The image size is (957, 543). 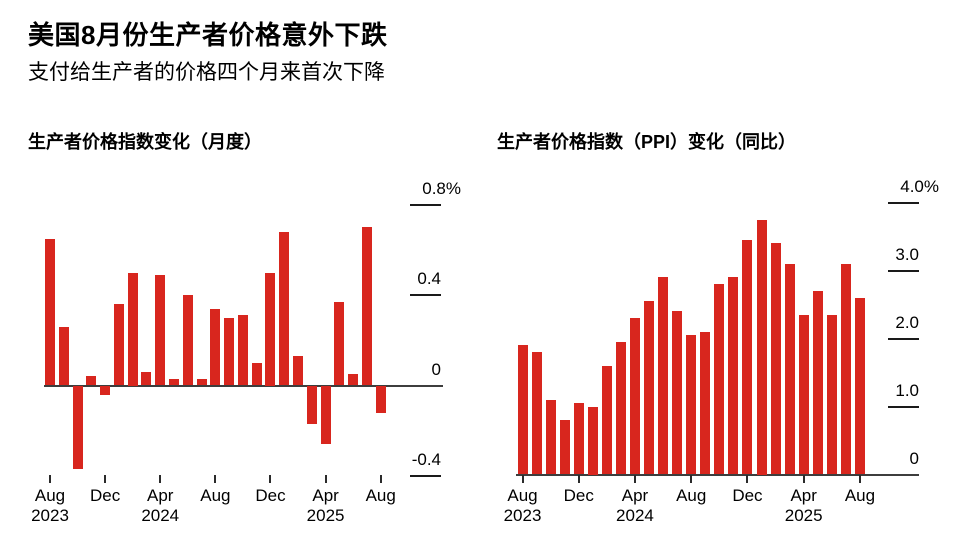 What do you see at coordinates (426, 459) in the screenshot?
I see `y-axis-label: -0.4` at bounding box center [426, 459].